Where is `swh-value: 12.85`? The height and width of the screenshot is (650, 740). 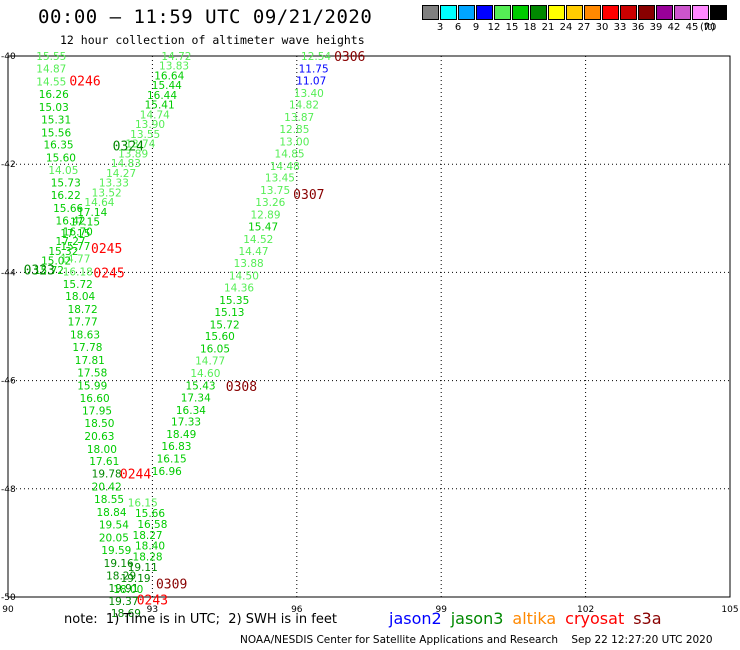 swh-value: 12.85 is located at coordinates (294, 130).